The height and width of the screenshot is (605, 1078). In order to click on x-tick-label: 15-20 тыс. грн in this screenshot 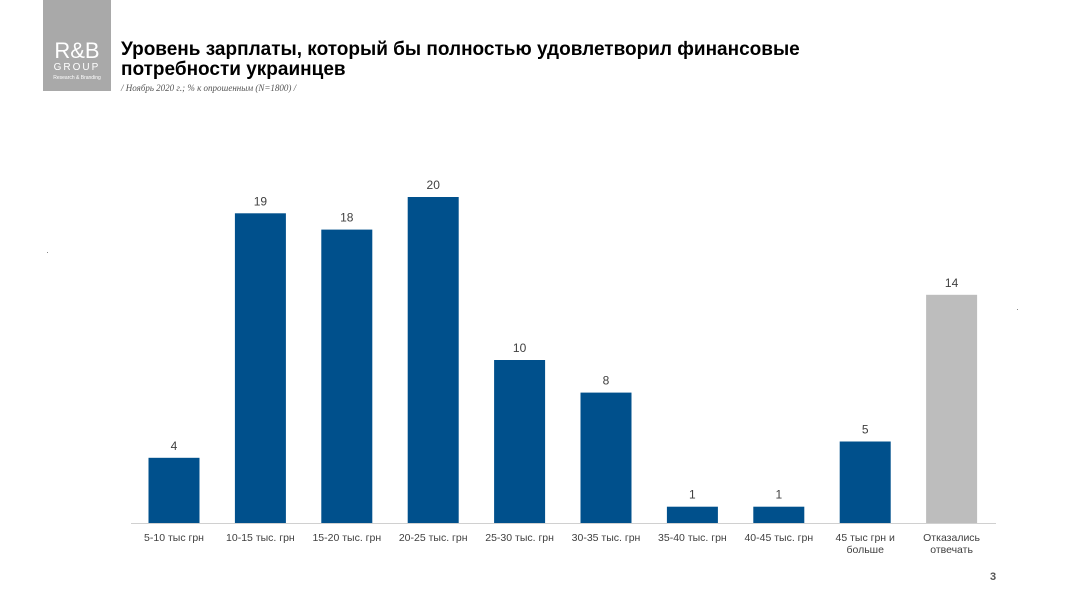, I will do `click(346, 538)`.